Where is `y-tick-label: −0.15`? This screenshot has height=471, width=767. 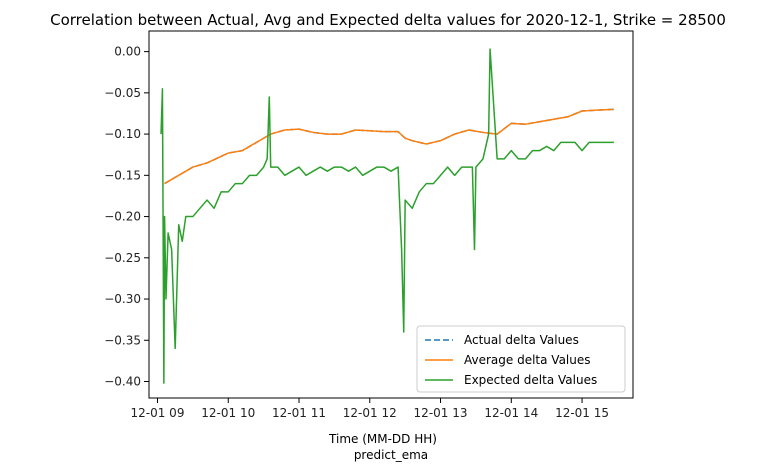 y-tick-label: −0.15 is located at coordinates (122, 175).